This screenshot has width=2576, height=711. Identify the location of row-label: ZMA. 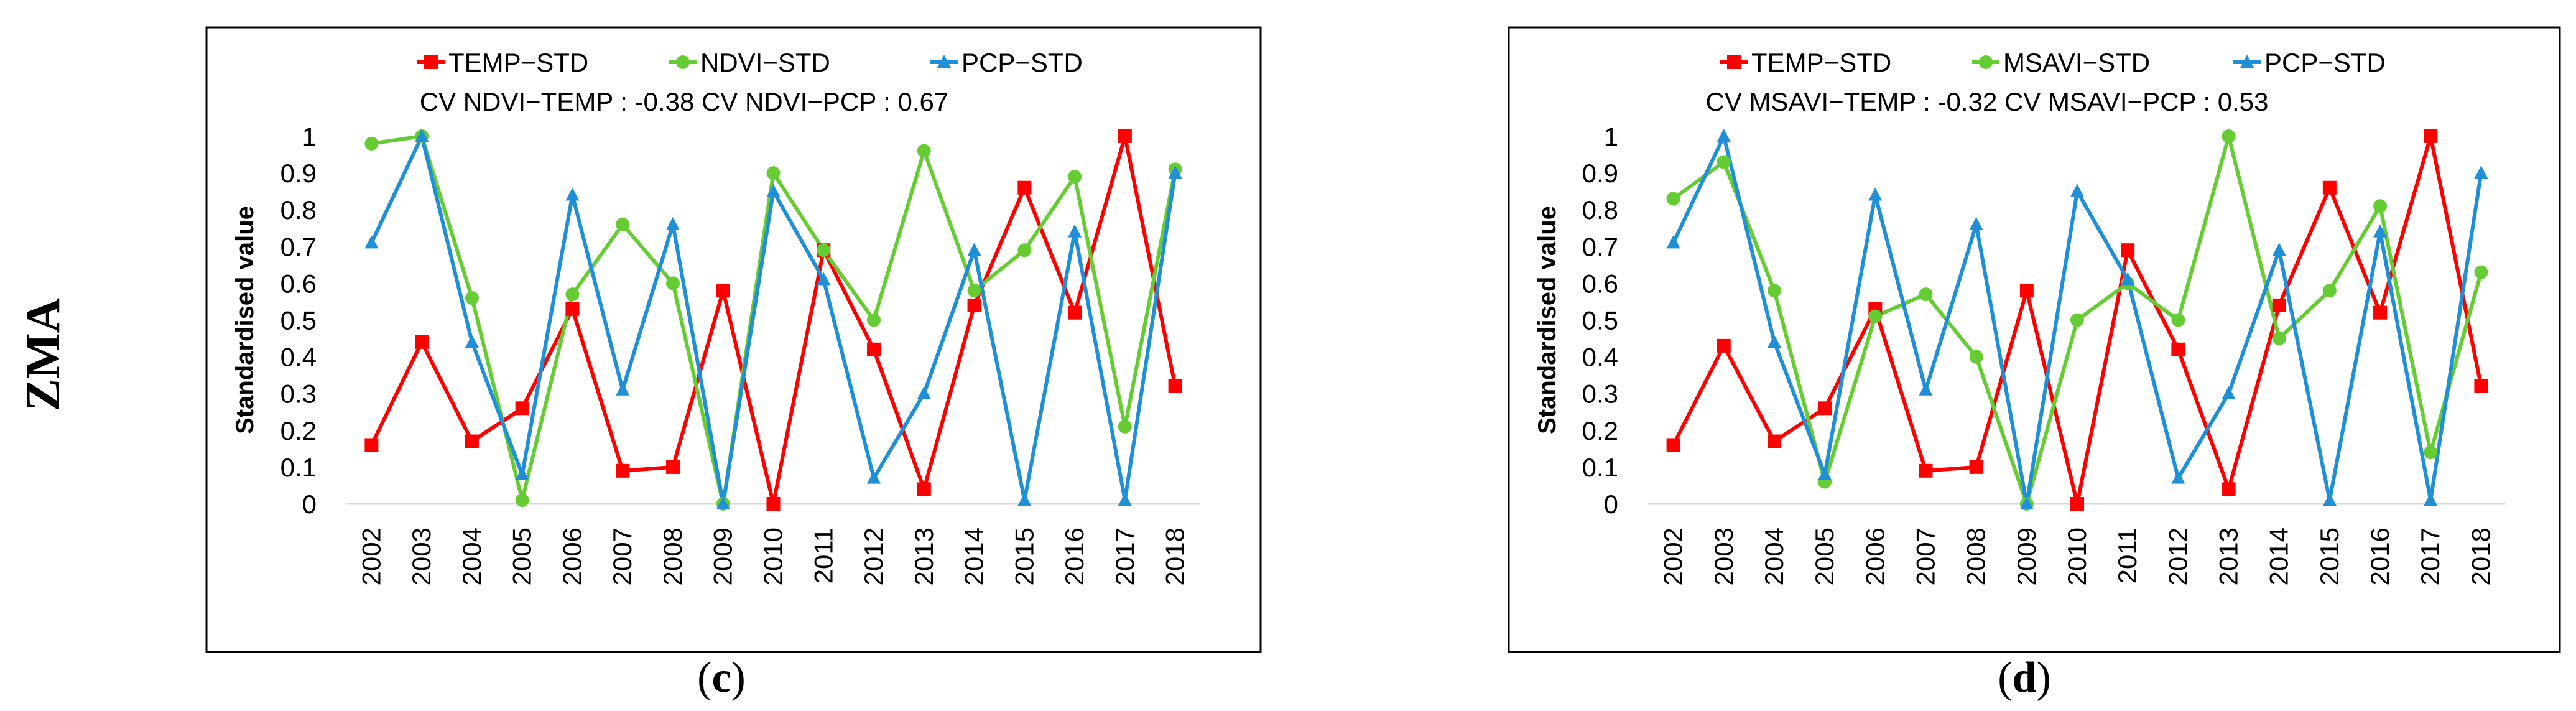
(43, 354).